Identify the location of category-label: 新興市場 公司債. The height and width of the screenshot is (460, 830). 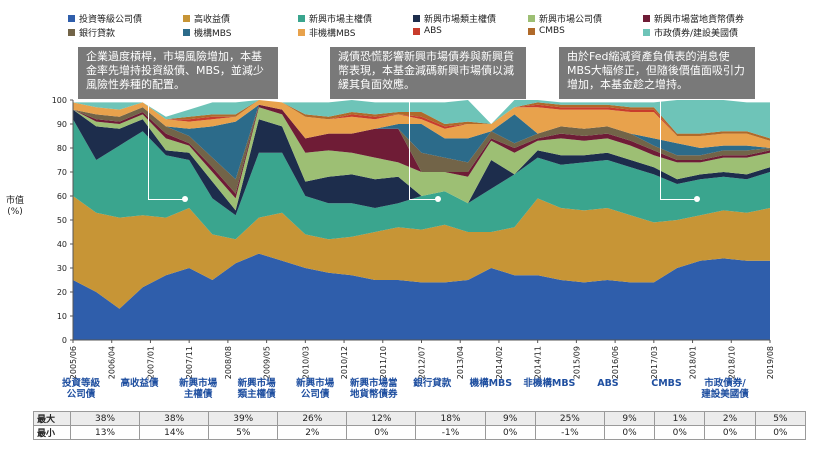
(315, 389).